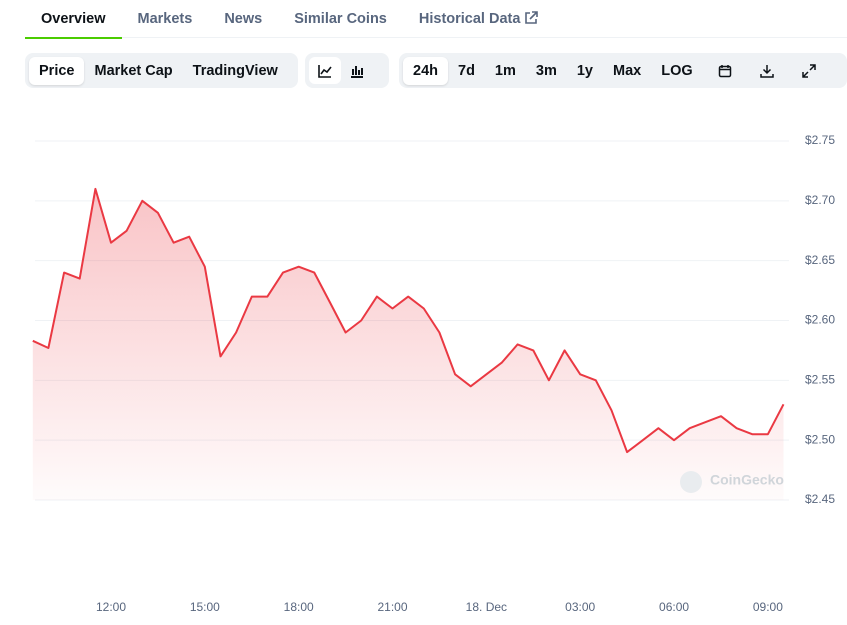 This screenshot has width=847, height=625. Describe the element at coordinates (243, 19) in the screenshot. I see `tab: News` at that location.